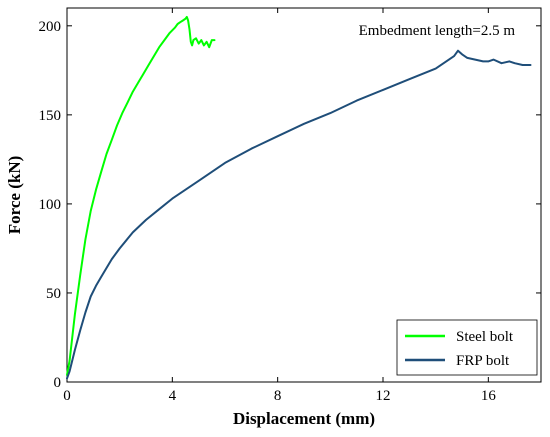 This screenshot has width=550, height=437. I want to click on x-tick-label-8: 8, so click(278, 396).